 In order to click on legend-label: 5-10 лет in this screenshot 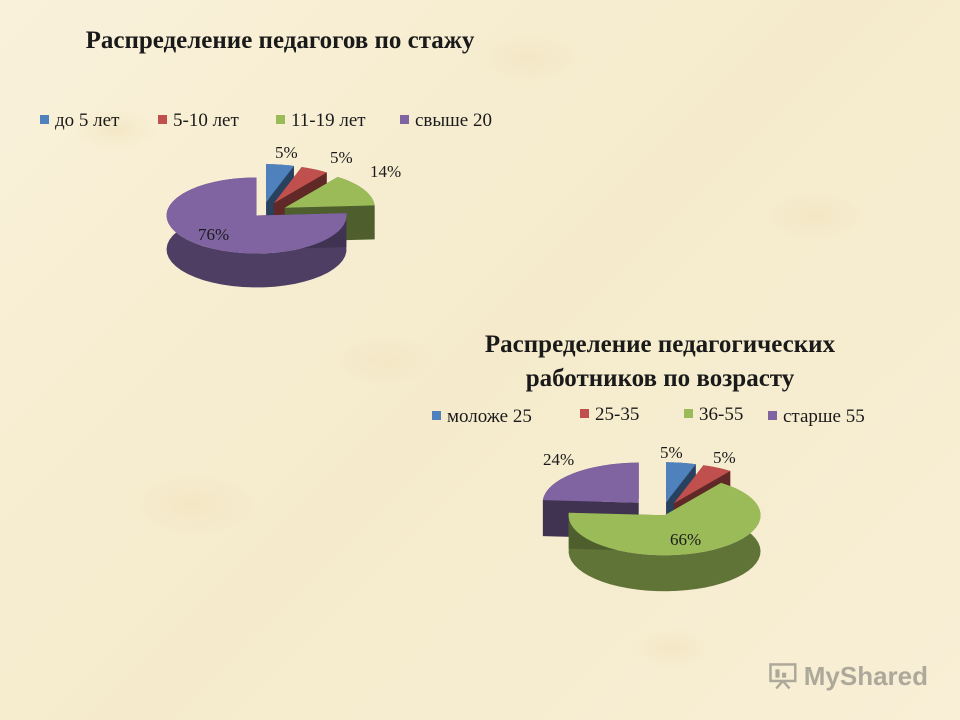, I will do `click(206, 120)`.